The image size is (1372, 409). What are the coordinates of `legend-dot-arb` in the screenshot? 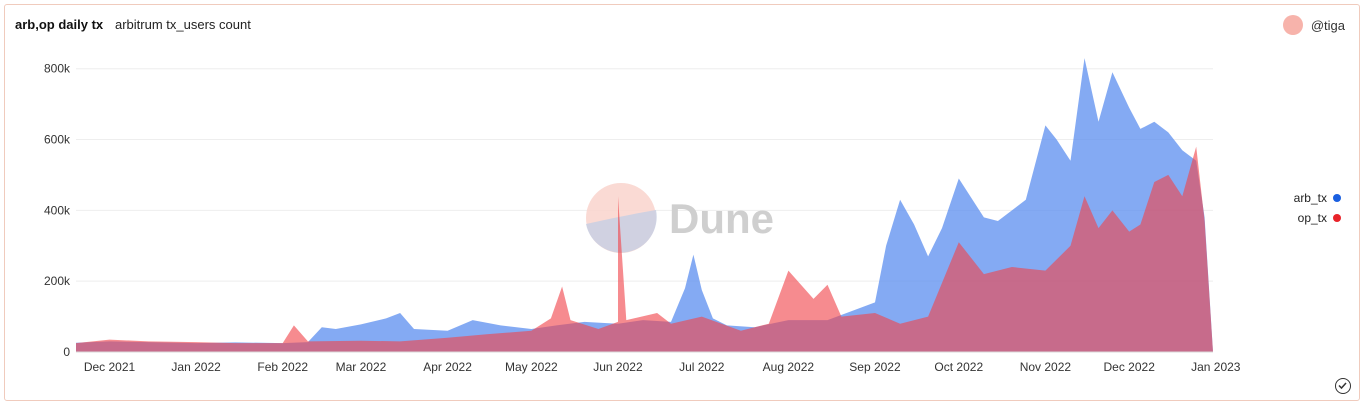 It's located at (1337, 198).